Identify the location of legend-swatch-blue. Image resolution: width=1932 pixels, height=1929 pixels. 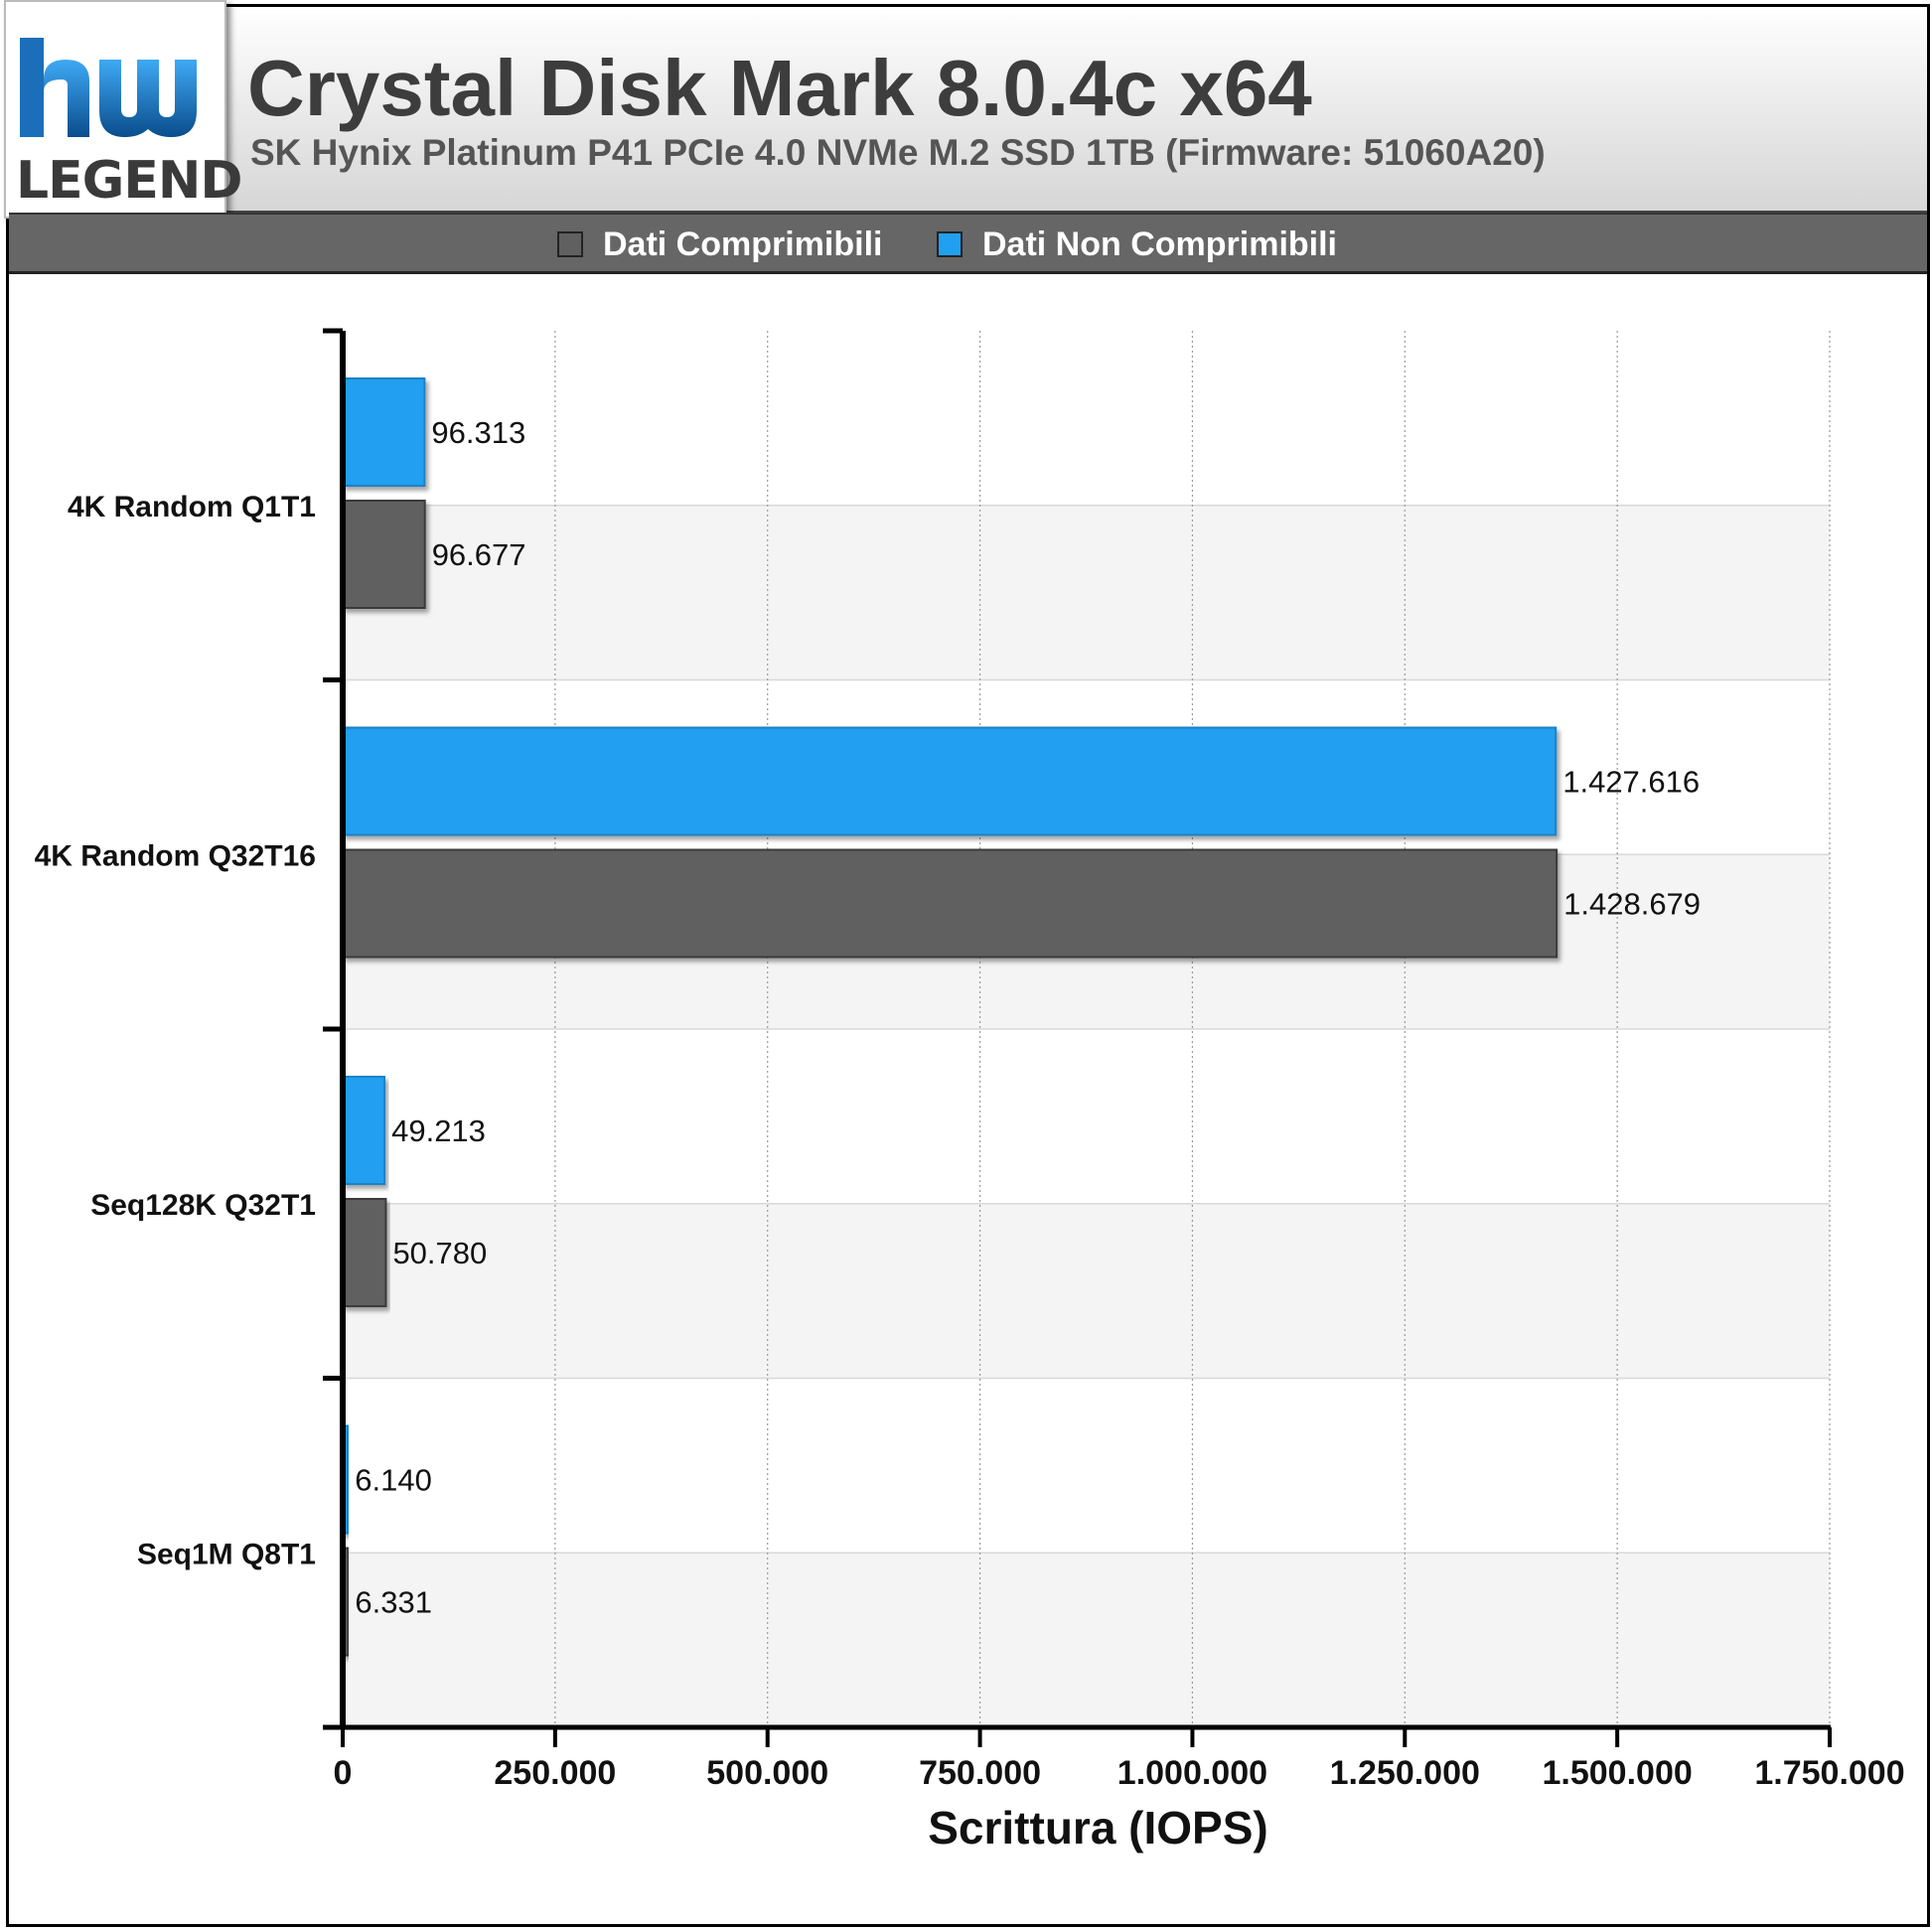
(950, 244).